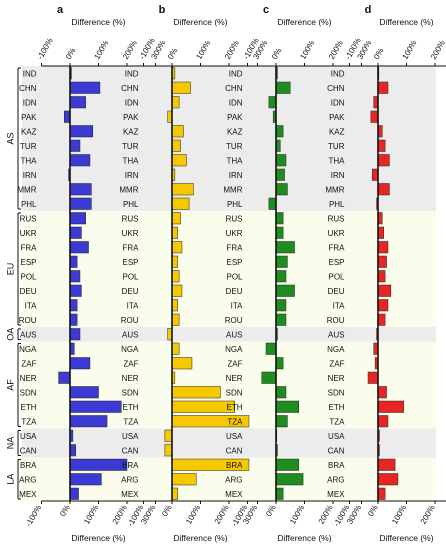 This screenshot has height=550, width=446. Describe the element at coordinates (60, 10) in the screenshot. I see `panel-letter: a` at that location.